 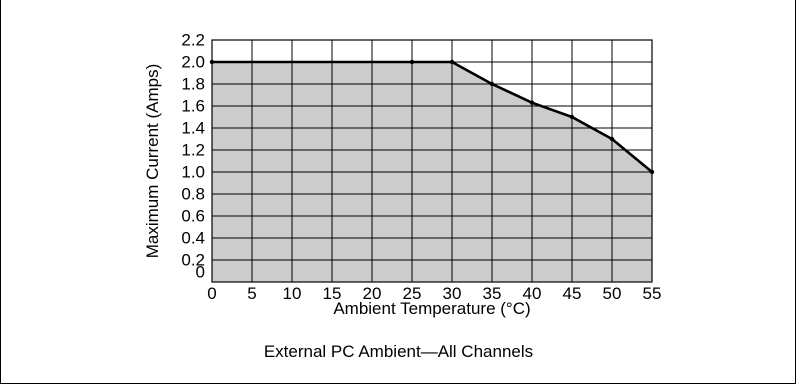 I want to click on y-tick-label: 1.0, so click(x=193, y=172).